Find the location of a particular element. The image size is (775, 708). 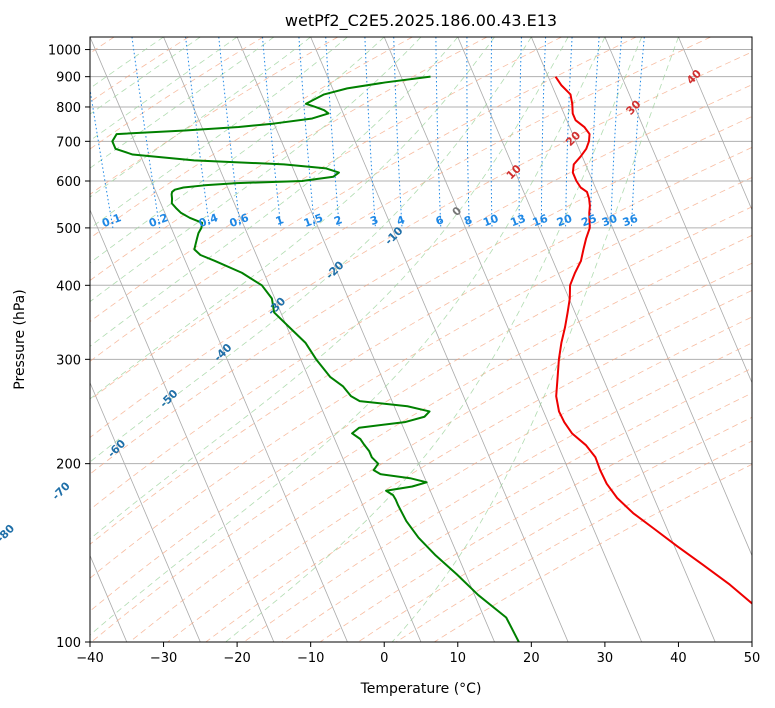

x-tick-label: 10 is located at coordinates (458, 658).